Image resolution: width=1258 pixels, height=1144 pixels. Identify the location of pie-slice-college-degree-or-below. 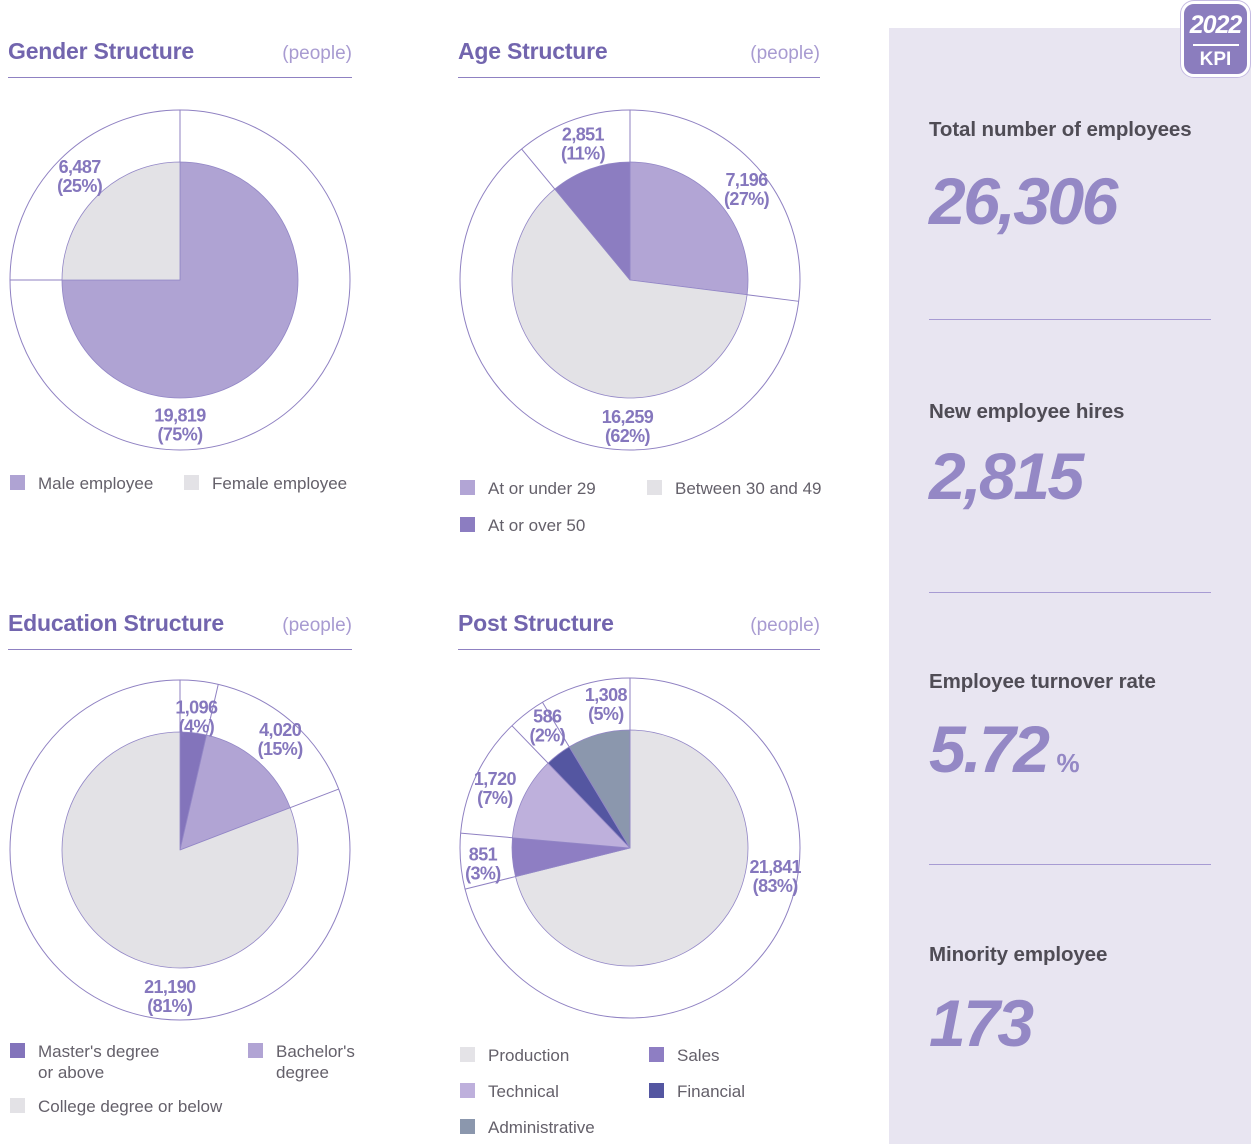
(180, 850).